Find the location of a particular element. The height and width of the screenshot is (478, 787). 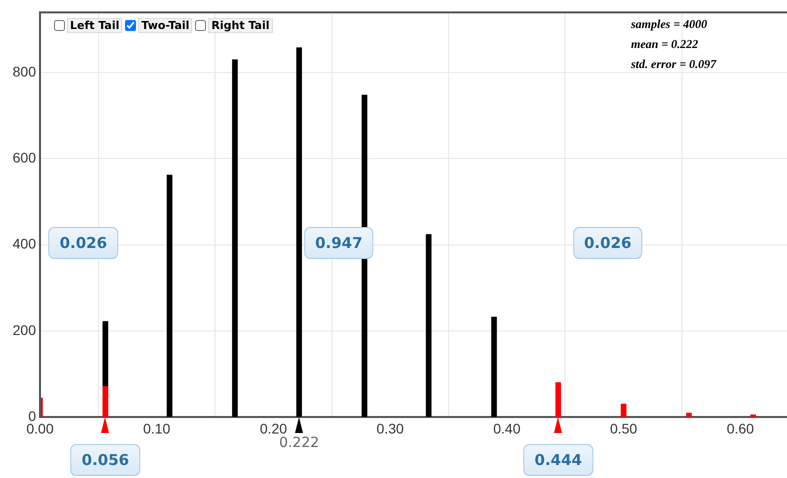

x-tick-label: 0.40 is located at coordinates (507, 428).